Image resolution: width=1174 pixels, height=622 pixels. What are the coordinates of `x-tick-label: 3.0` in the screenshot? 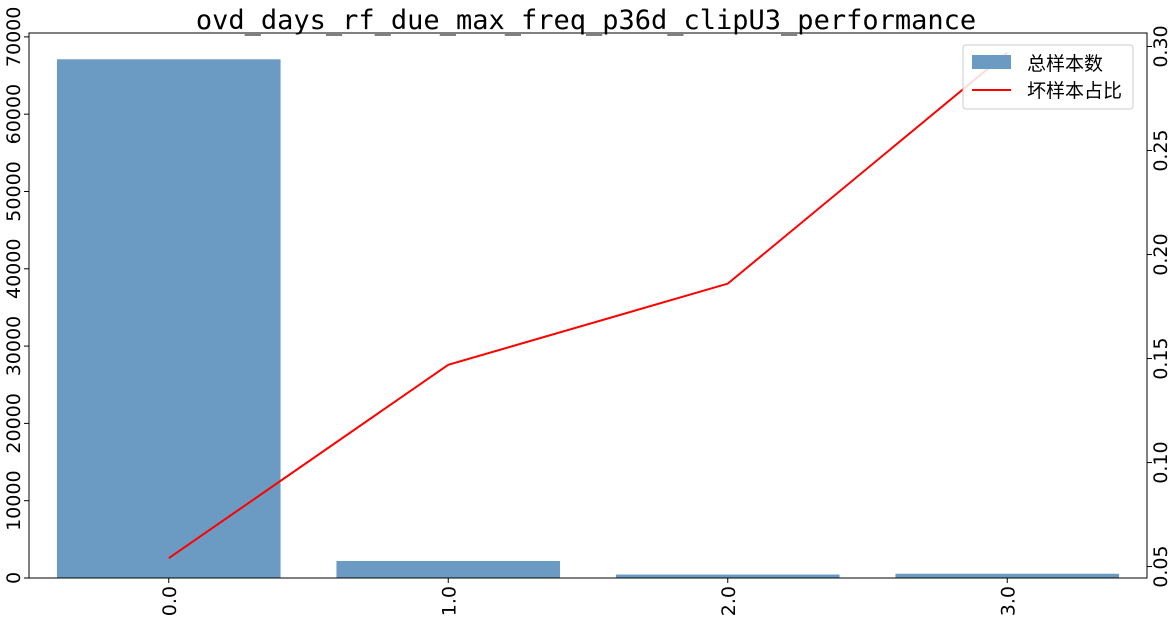 It's located at (1008, 601).